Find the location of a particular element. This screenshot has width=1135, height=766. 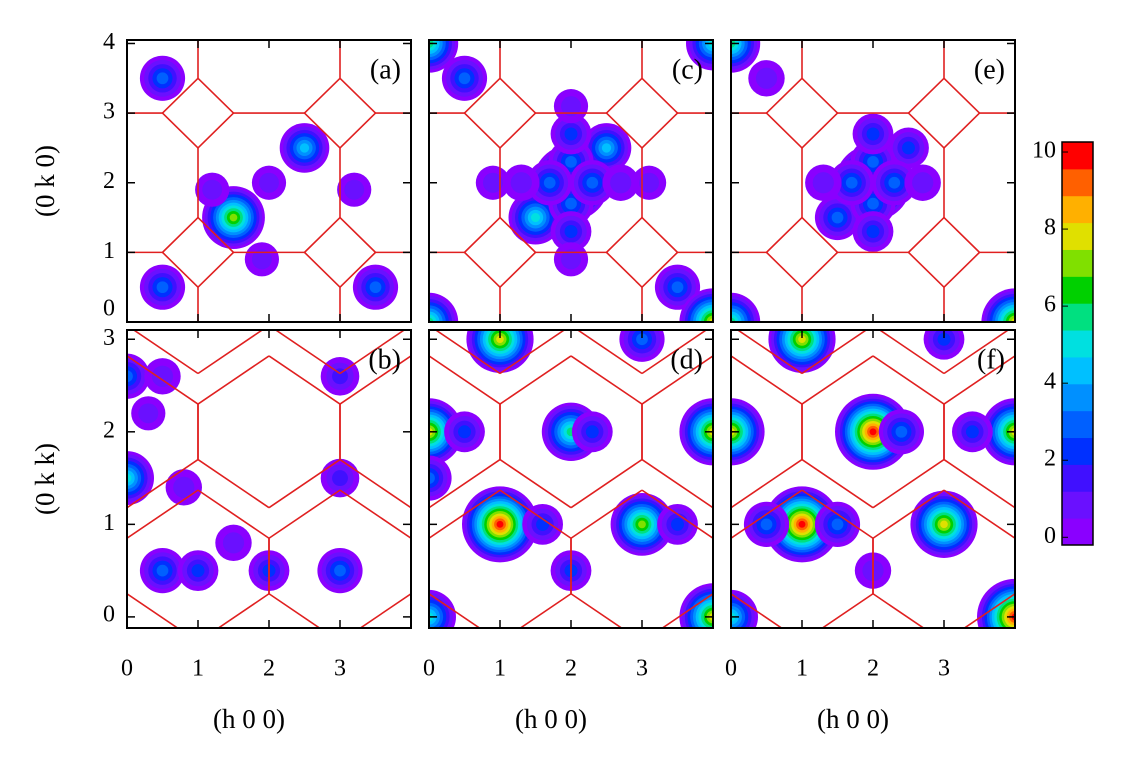

panel-label: (f) is located at coordinates (991, 359).